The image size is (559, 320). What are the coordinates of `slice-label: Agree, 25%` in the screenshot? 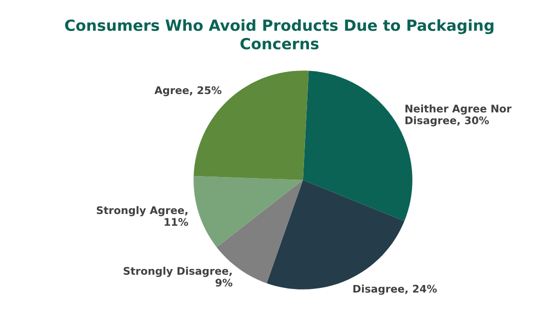 It's located at (188, 91).